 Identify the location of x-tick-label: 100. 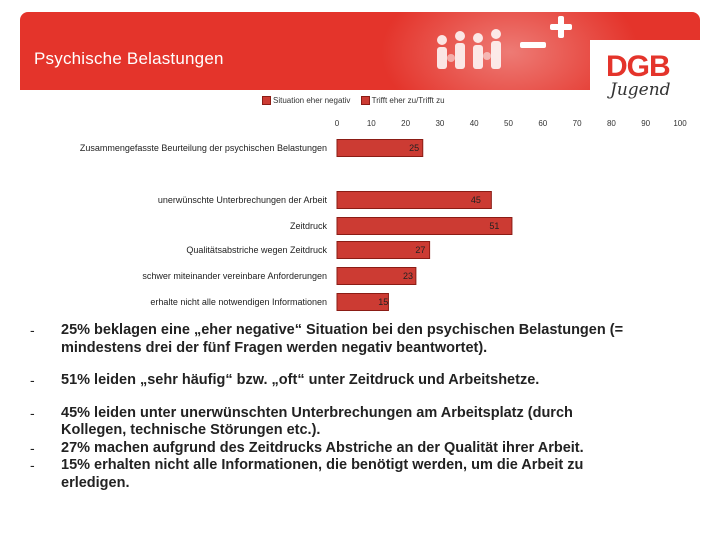
(680, 123).